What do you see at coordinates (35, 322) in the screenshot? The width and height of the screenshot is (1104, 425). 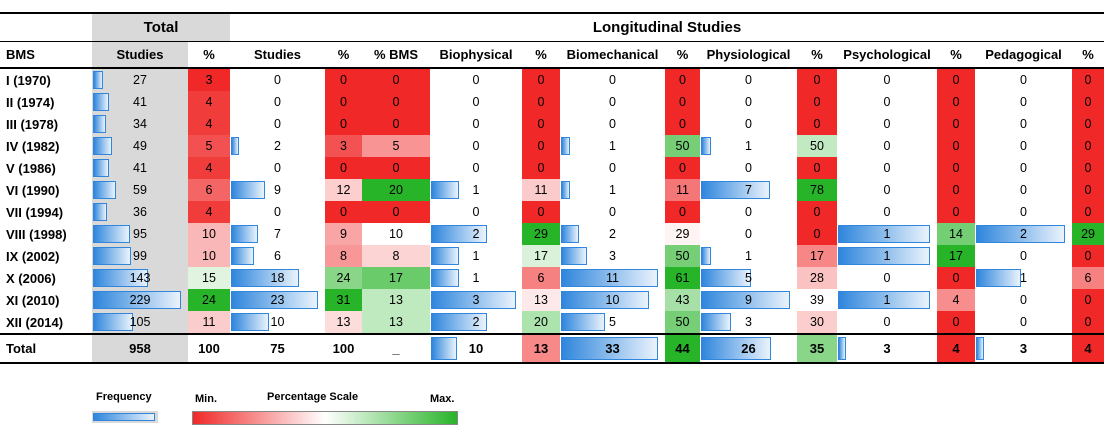 I see `cell-text: XII (2014)` at bounding box center [35, 322].